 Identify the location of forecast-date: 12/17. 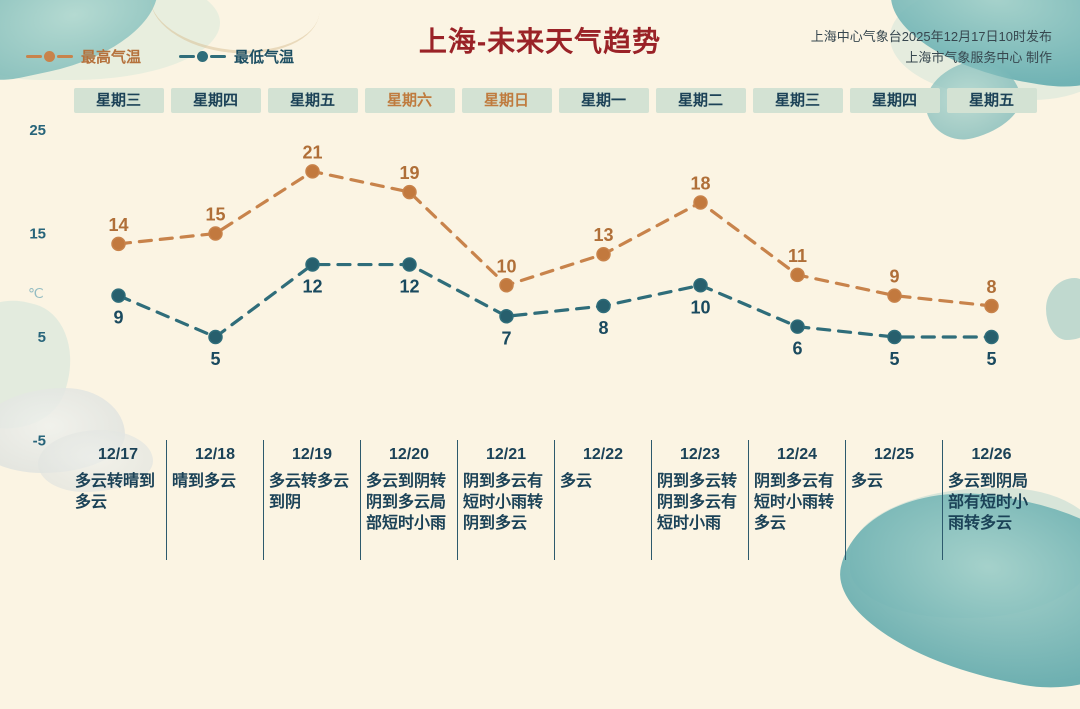
(118, 454).